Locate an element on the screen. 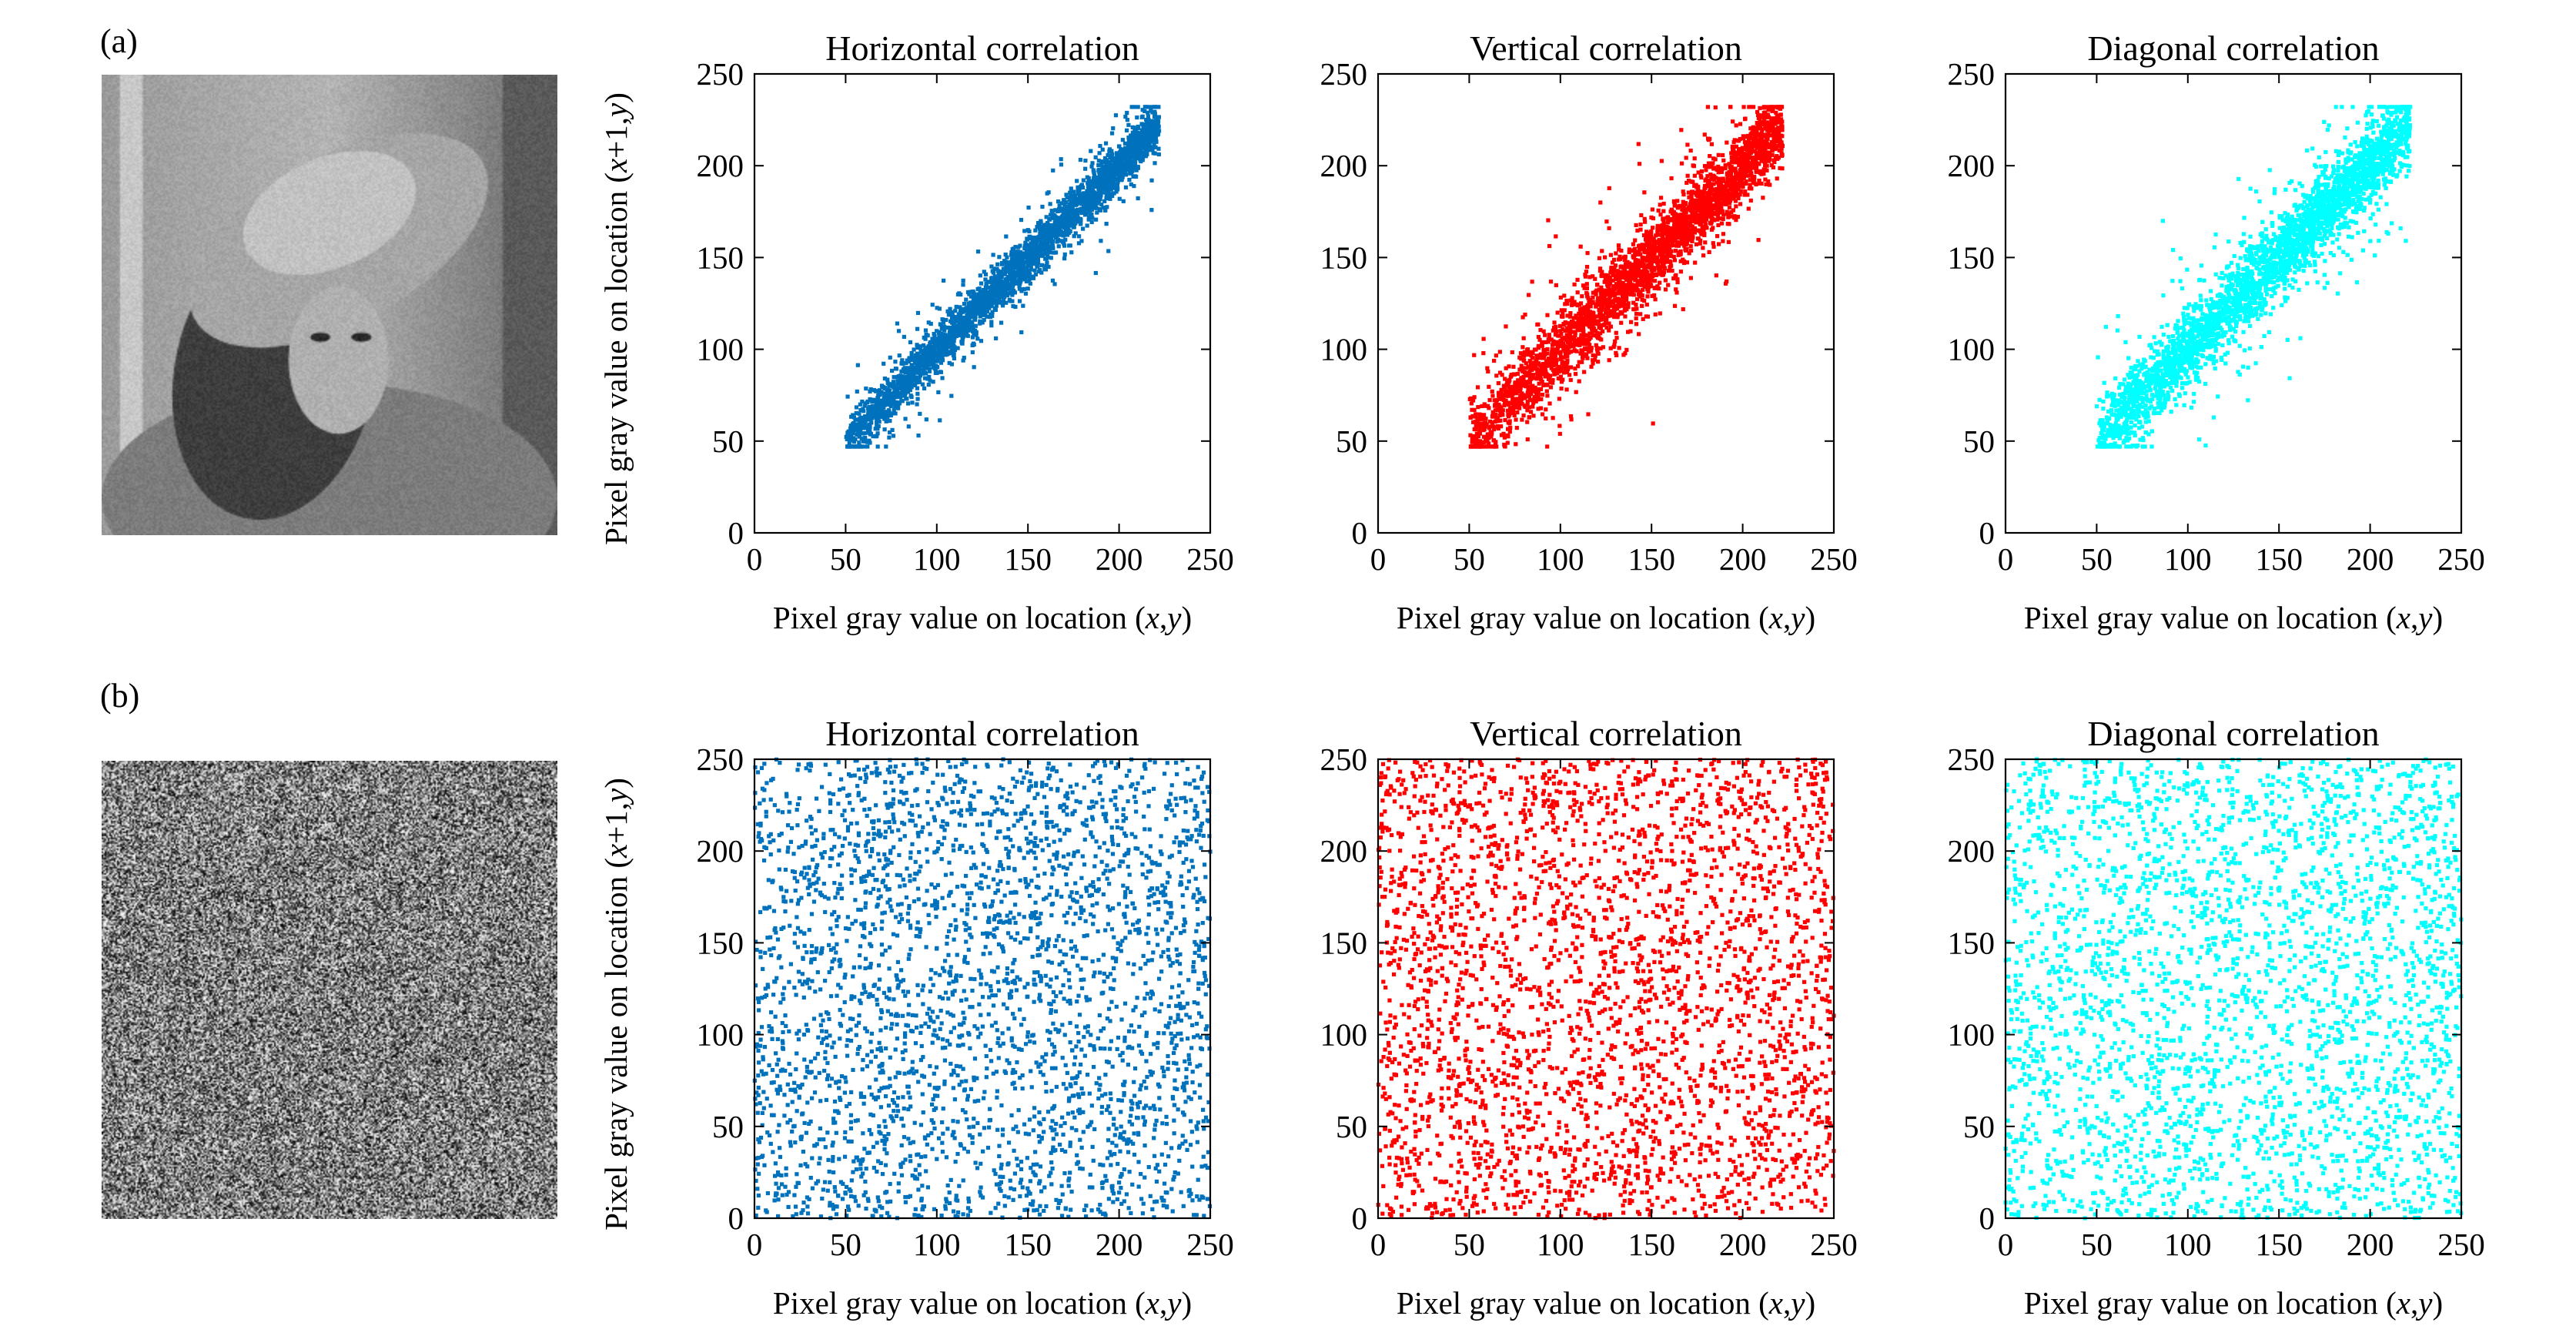 This screenshot has width=2576, height=1326. panel-label-b: (b) is located at coordinates (120, 696).